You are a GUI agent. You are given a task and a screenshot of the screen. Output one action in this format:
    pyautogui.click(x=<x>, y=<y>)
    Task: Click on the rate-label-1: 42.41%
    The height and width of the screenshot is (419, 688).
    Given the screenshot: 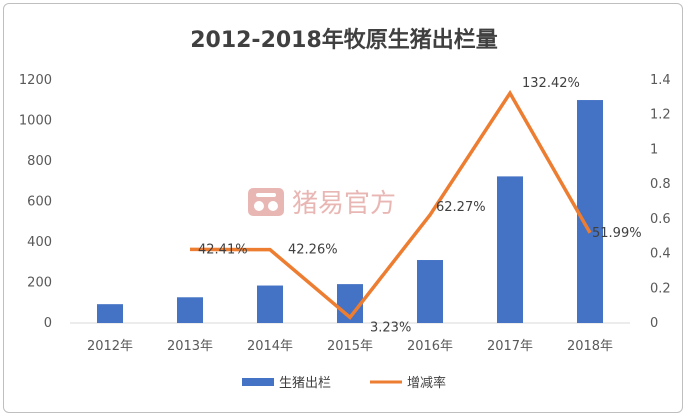 What is the action you would take?
    pyautogui.click(x=223, y=249)
    